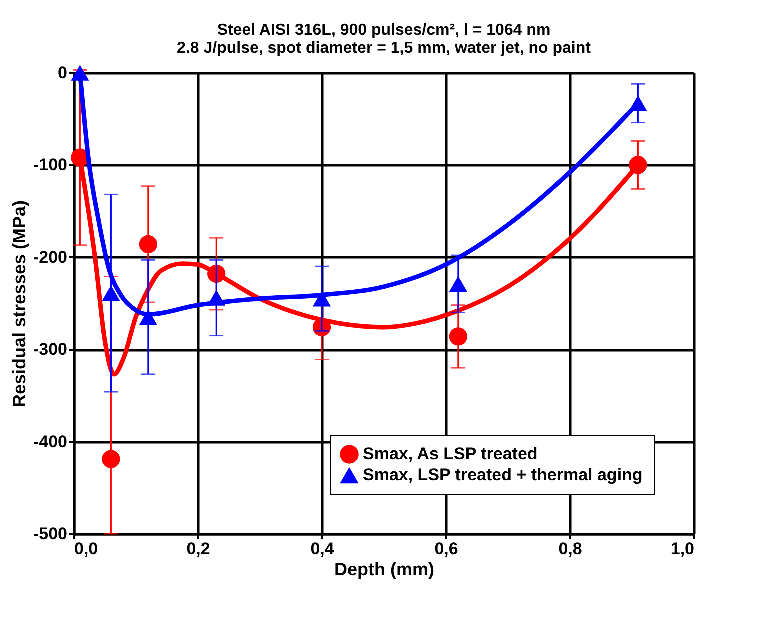 This screenshot has width=773, height=621. Describe the element at coordinates (384, 48) in the screenshot. I see `text: 2.8 J/pulse, spot diameter = 1,5 mm, water jet, no paint` at that location.